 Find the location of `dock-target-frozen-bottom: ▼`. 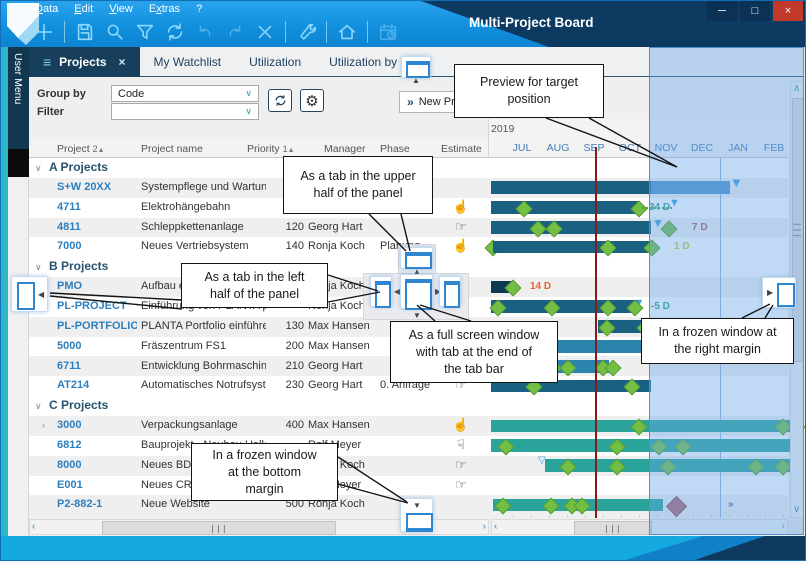

dock-target-frozen-bottom: ▼ is located at coordinates (416, 515).